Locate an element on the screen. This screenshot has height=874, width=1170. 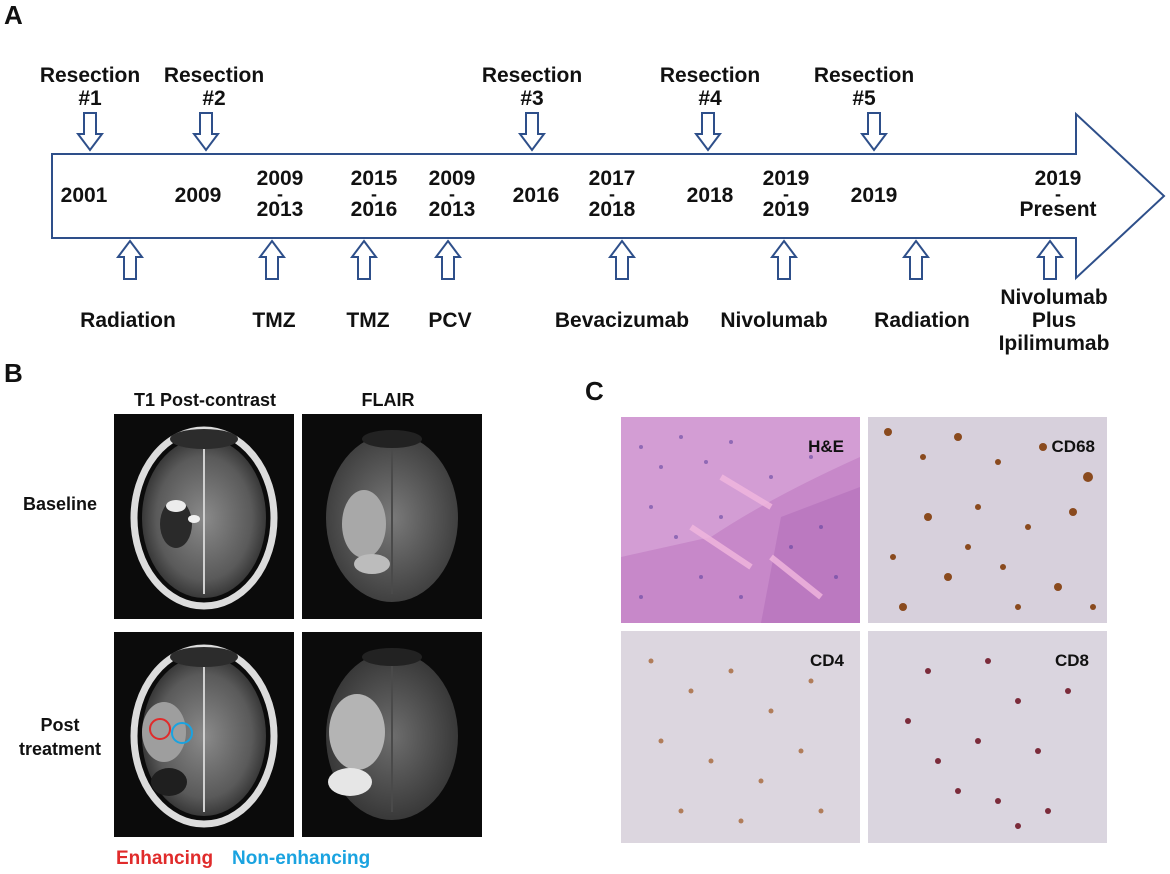
resection-label-3: Resection #3 is located at coordinates (532, 87).